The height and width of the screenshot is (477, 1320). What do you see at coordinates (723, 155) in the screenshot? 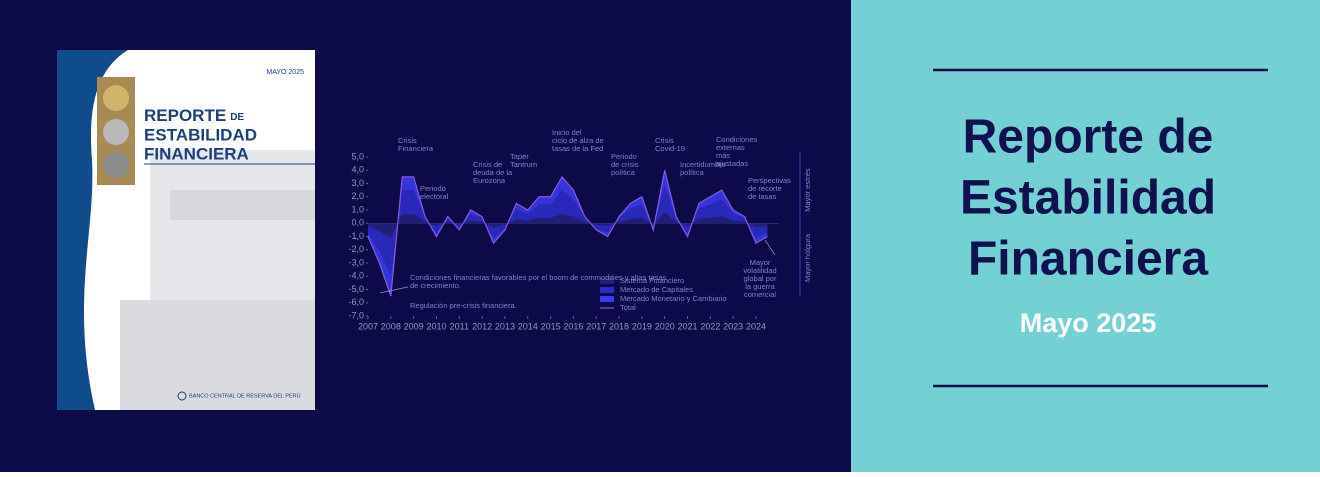
I see `annotation: más` at bounding box center [723, 155].